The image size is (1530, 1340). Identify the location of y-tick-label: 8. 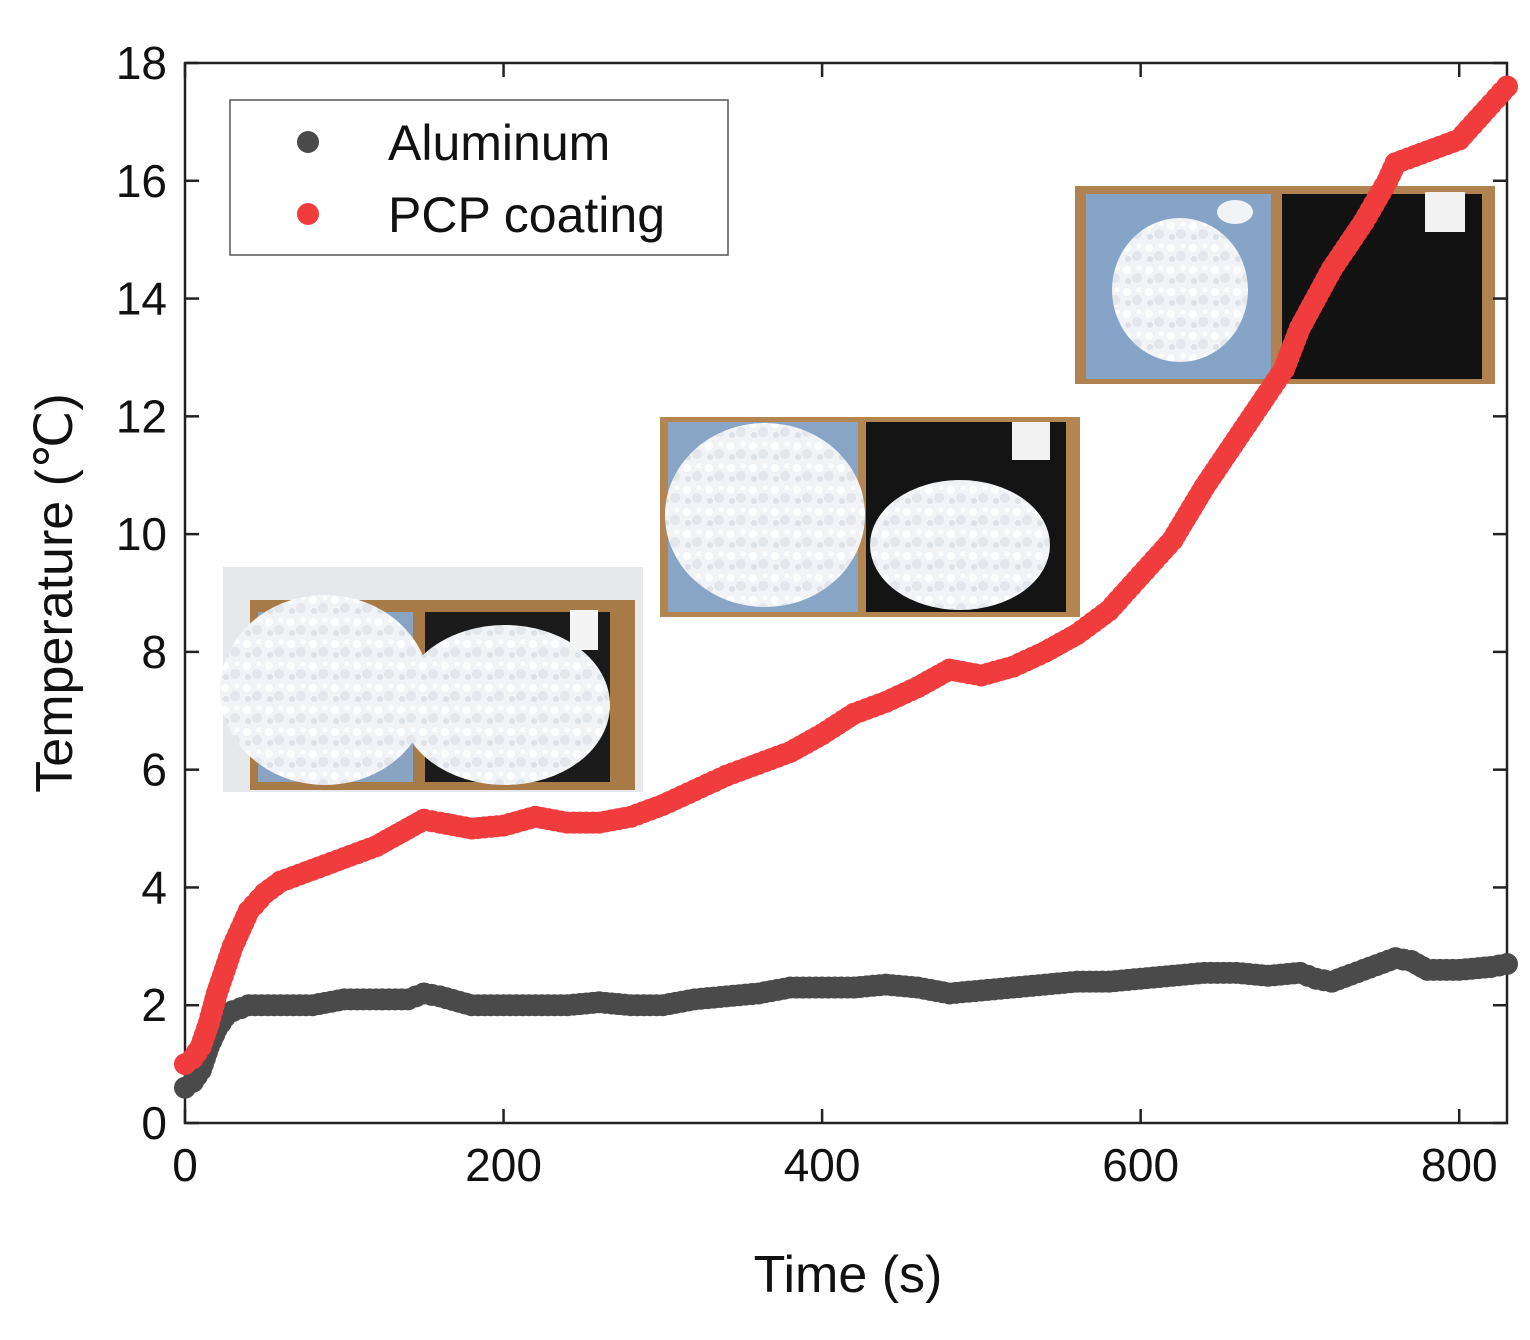
(154, 652).